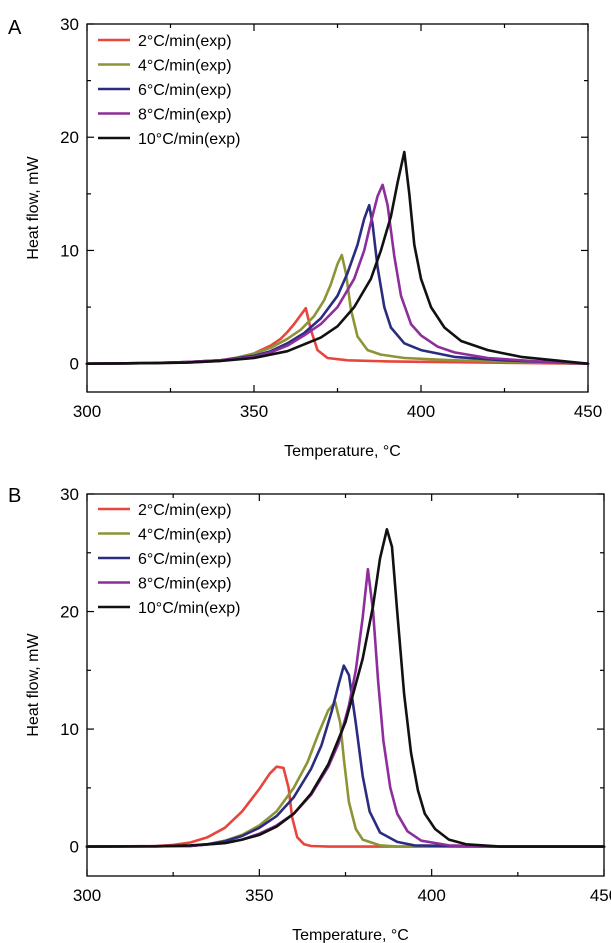  I want to click on panel-letter: B, so click(14, 496).